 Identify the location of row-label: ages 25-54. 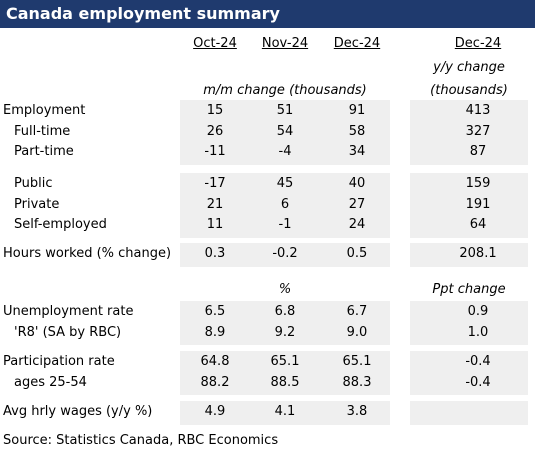
(50, 382).